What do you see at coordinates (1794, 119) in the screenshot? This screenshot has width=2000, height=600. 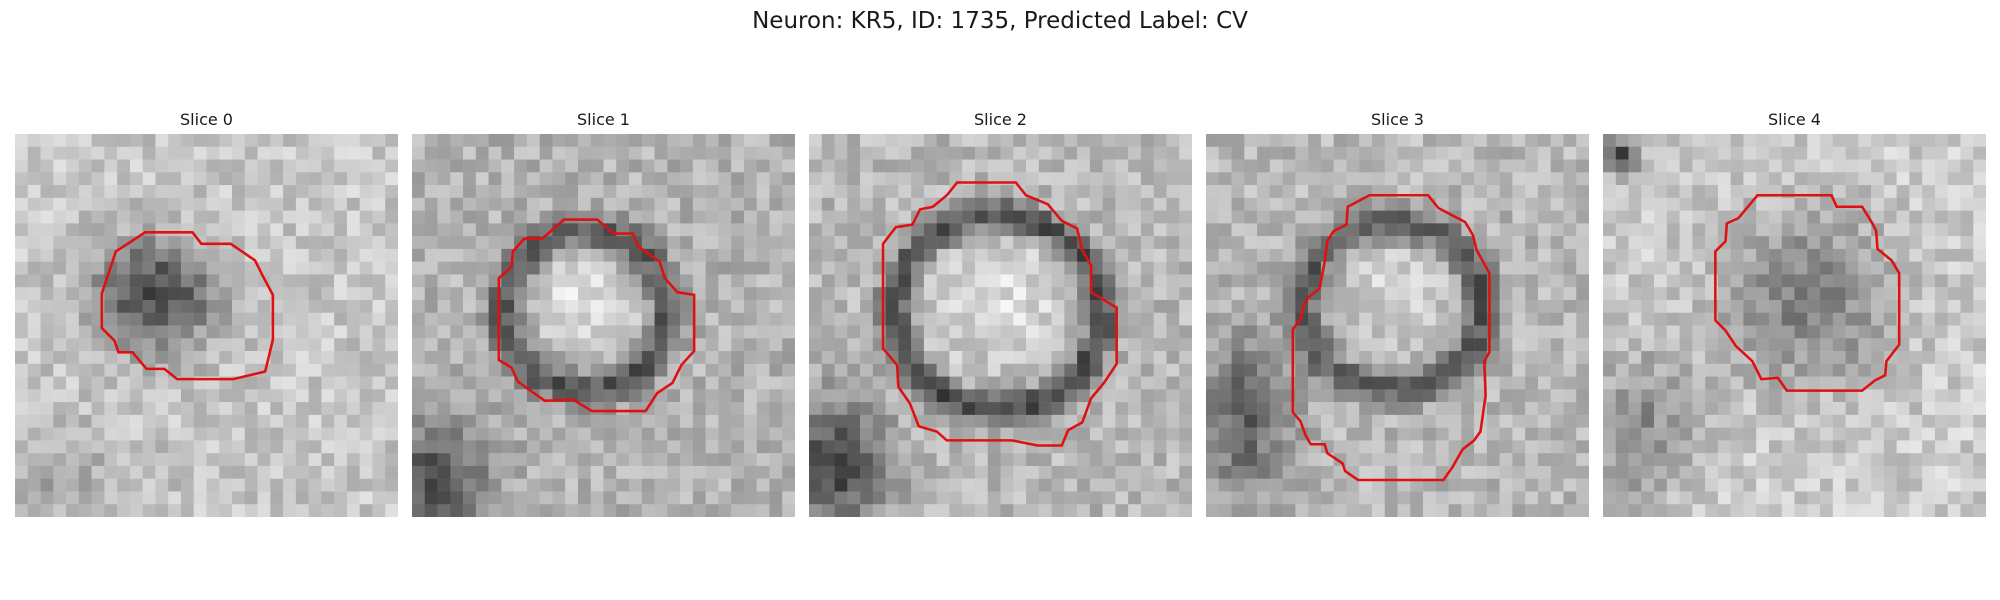 I see `slice-title-4: Slice 4` at bounding box center [1794, 119].